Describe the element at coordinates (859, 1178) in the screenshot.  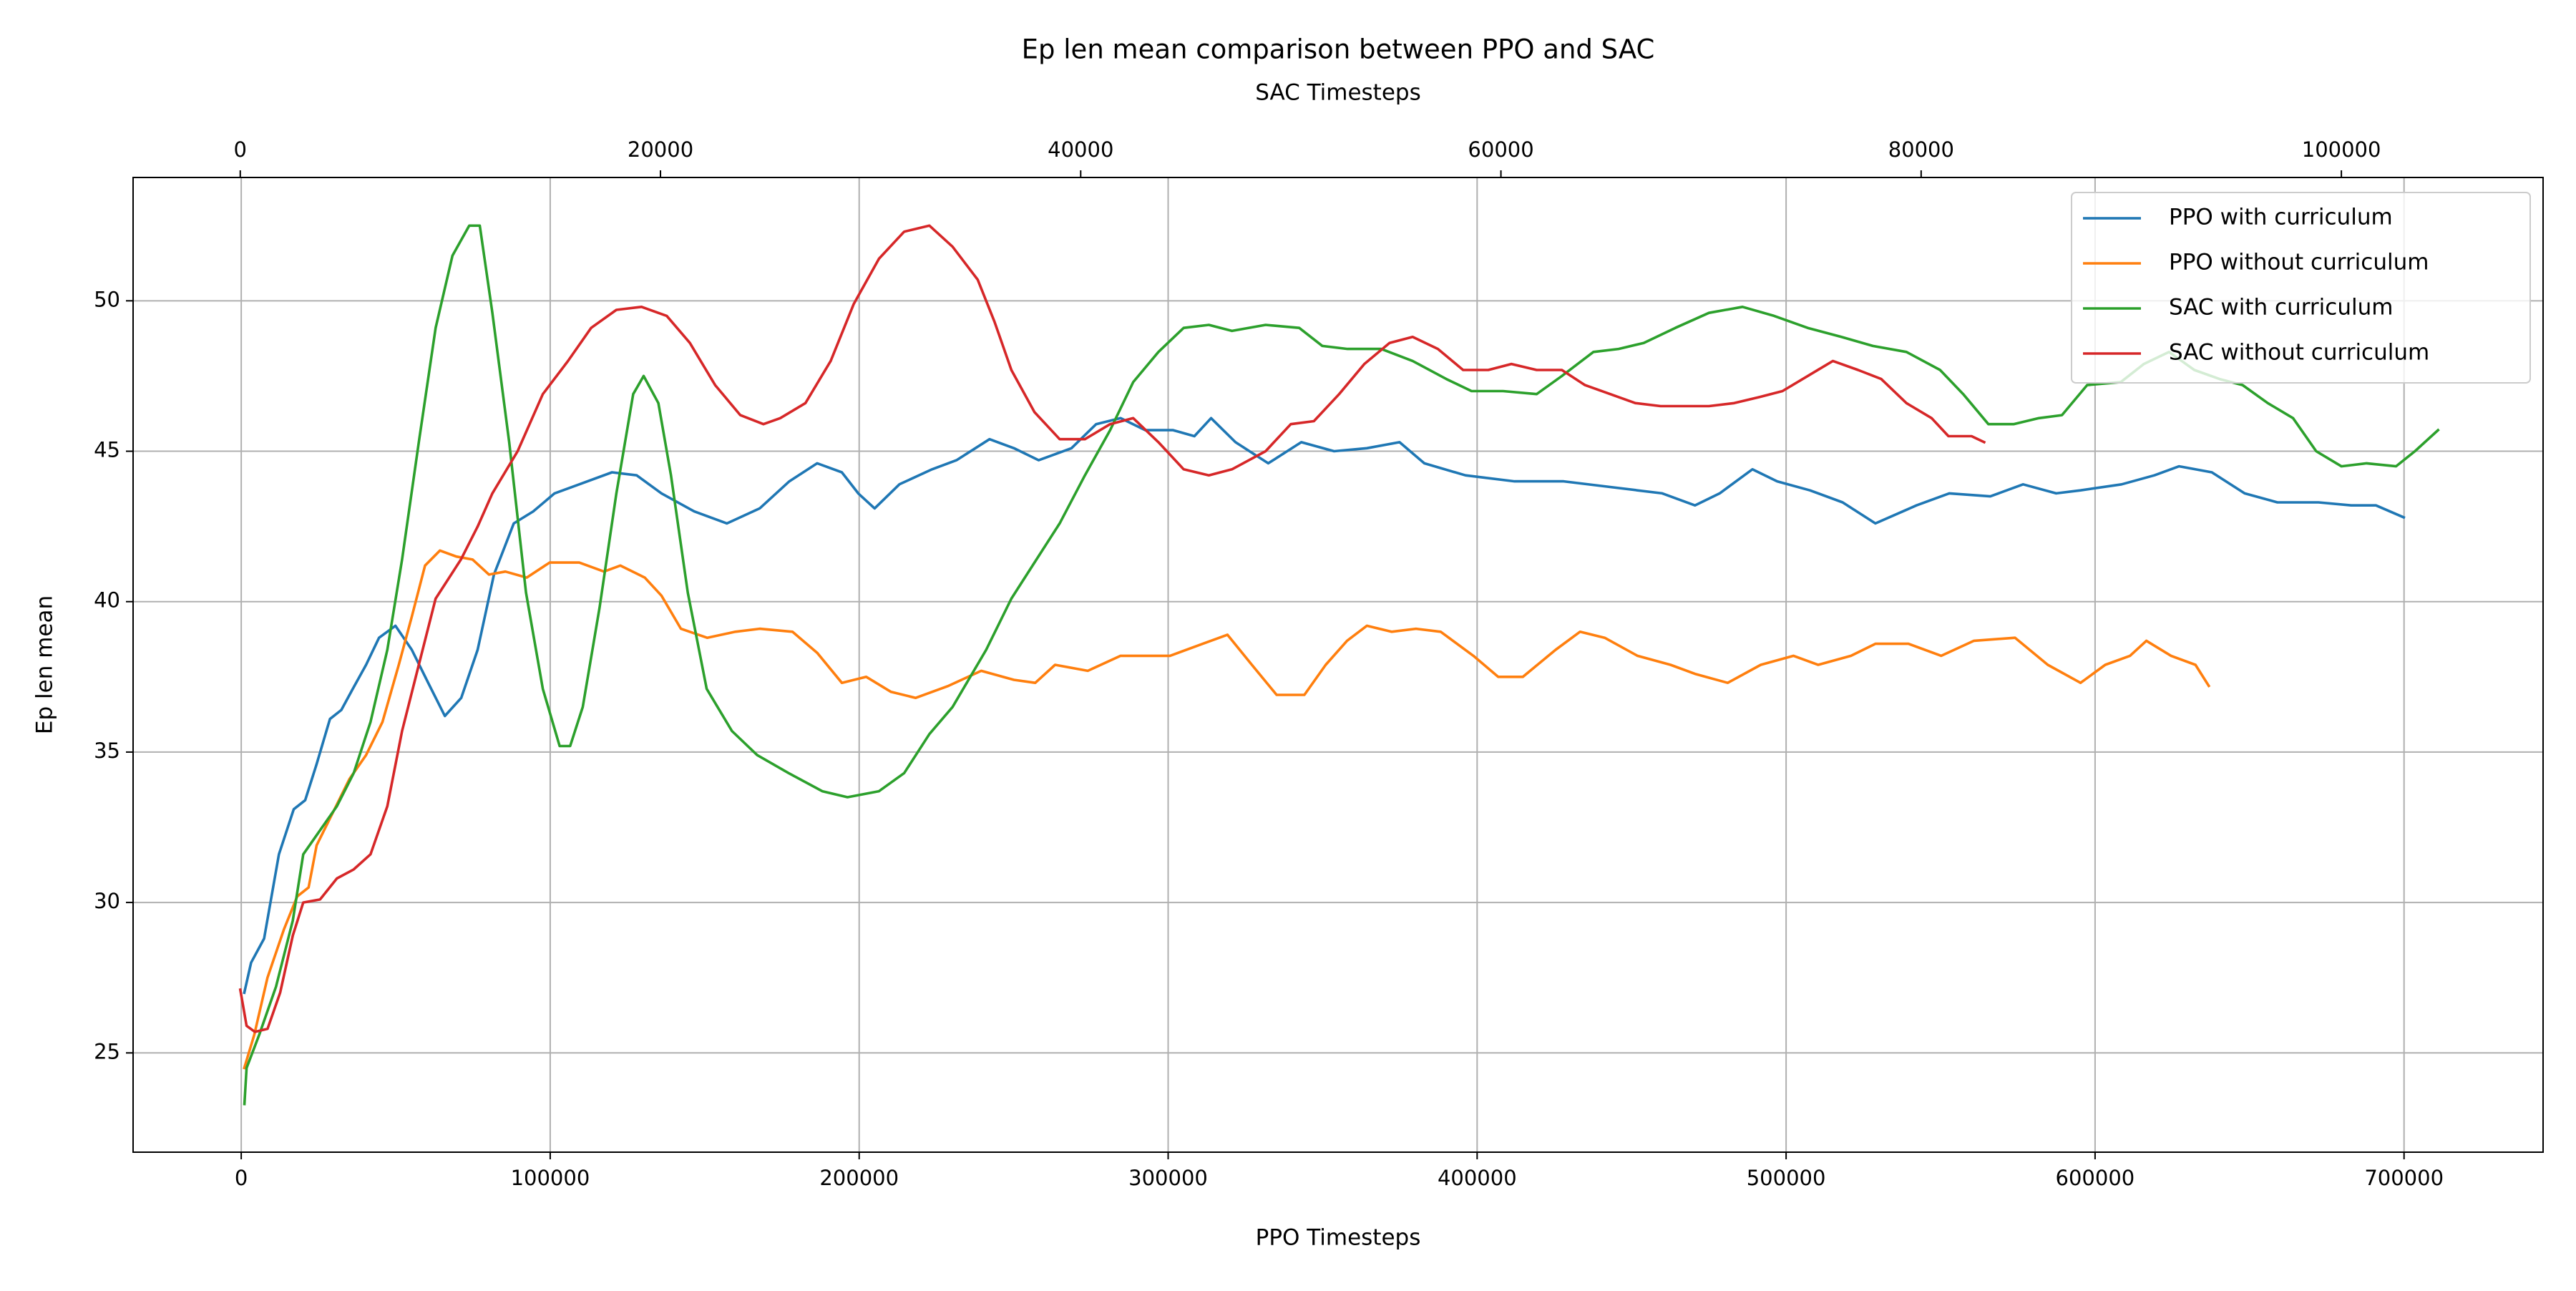
I see `x-tick-label: 200000` at that location.